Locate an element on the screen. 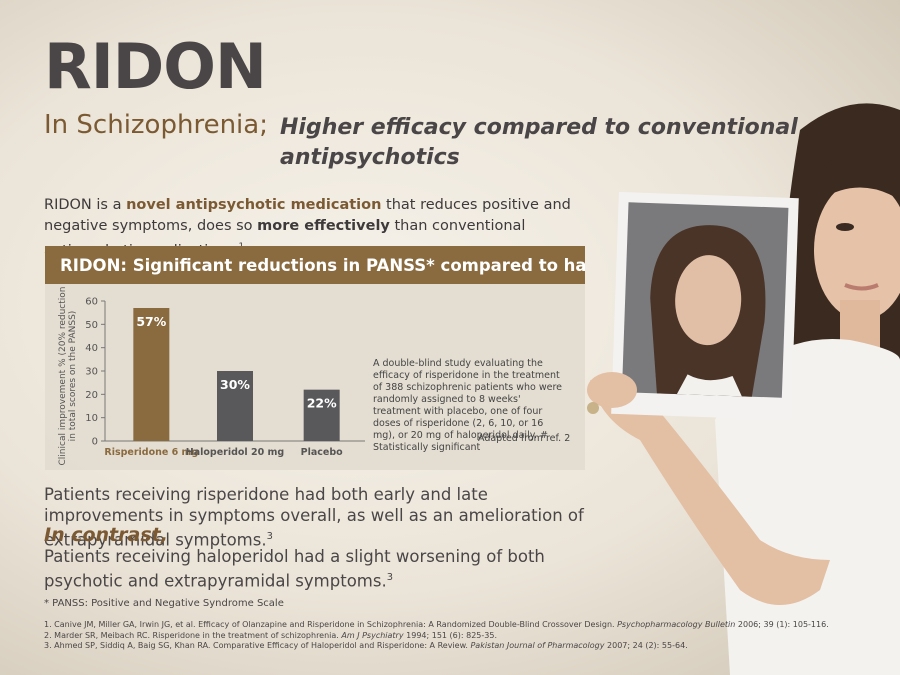 This screenshot has width=900, height=675. journal: Pakistan Journal of Pharmacology is located at coordinates (537, 645).